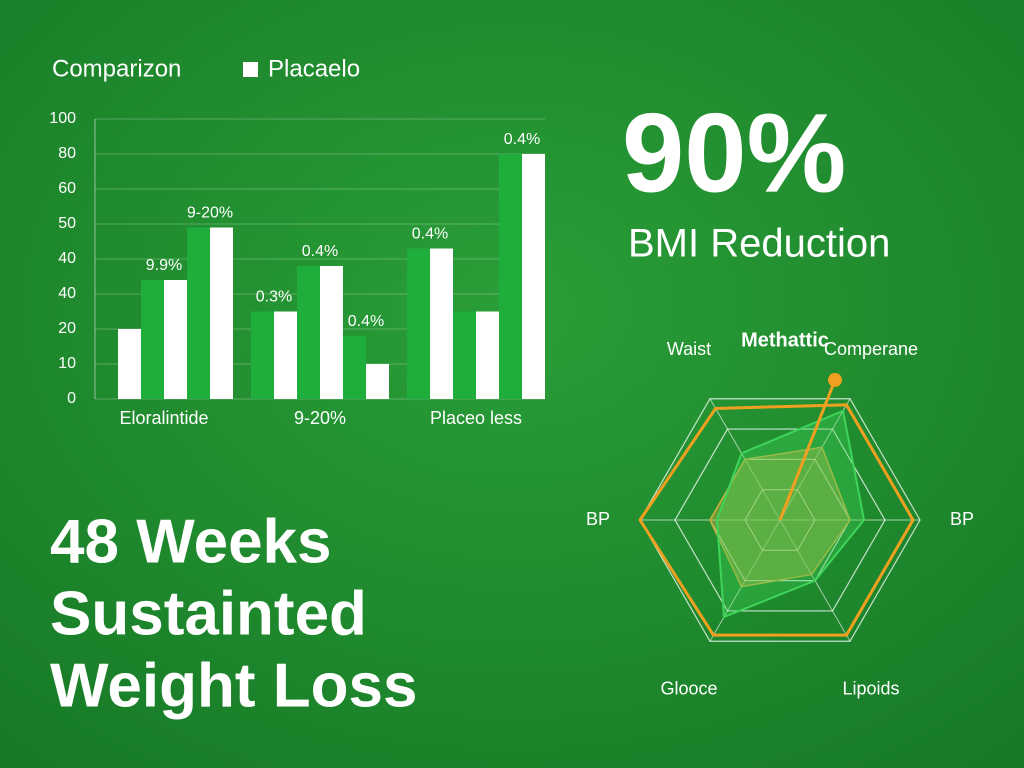 Image resolution: width=1024 pixels, height=768 pixels. I want to click on radar-title: Methattic, so click(785, 340).